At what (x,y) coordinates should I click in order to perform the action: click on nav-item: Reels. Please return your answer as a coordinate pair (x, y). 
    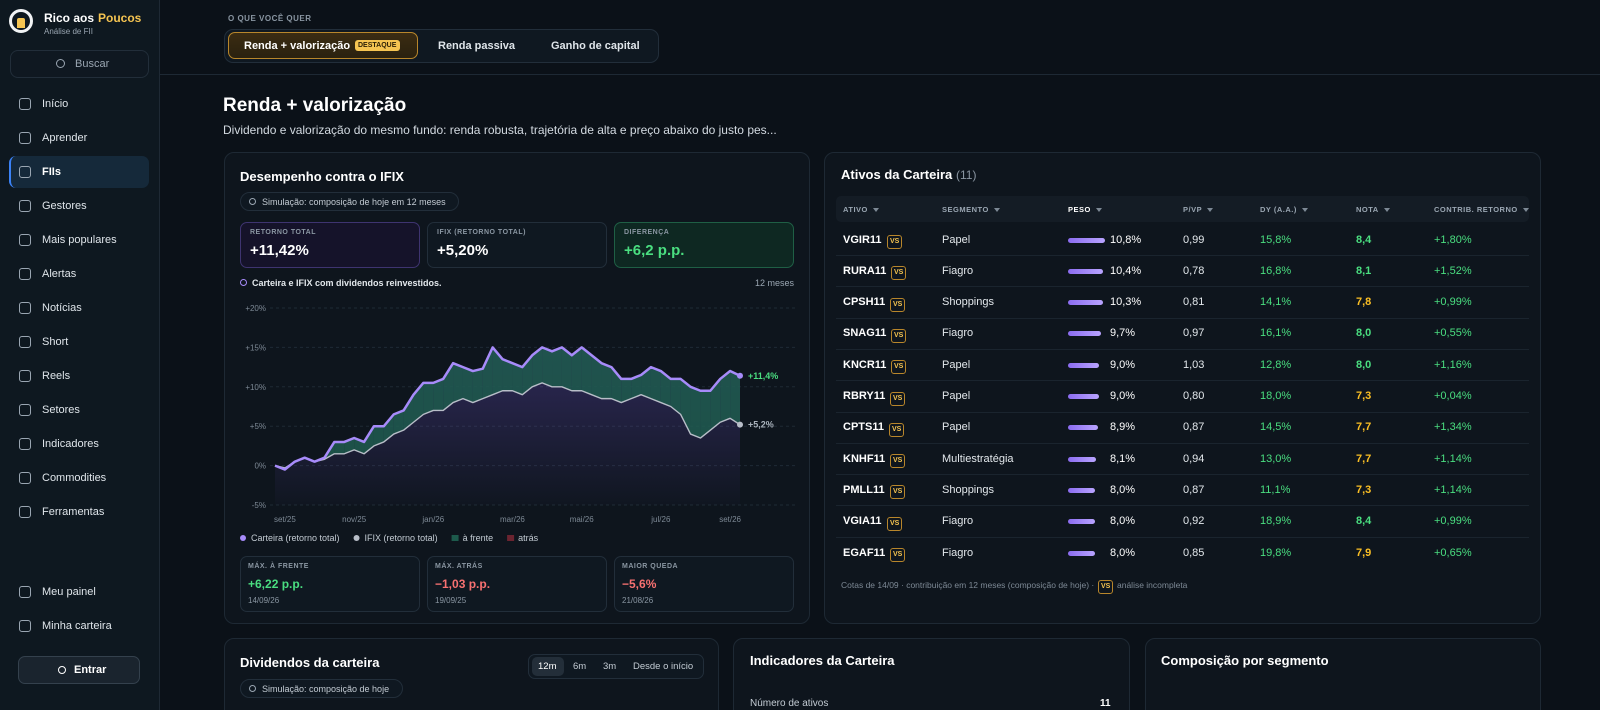
    Looking at the image, I should click on (56, 375).